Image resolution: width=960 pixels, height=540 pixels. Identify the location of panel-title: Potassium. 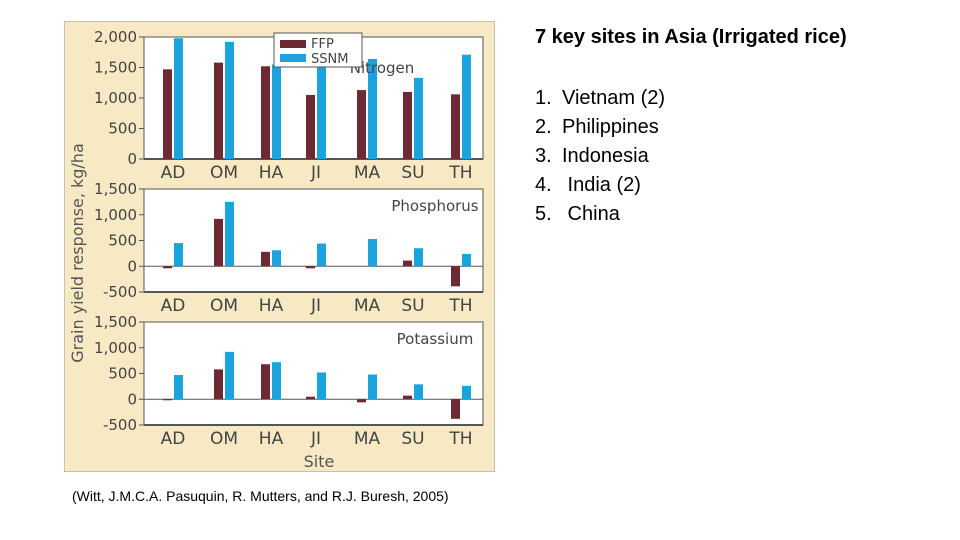
(435, 339).